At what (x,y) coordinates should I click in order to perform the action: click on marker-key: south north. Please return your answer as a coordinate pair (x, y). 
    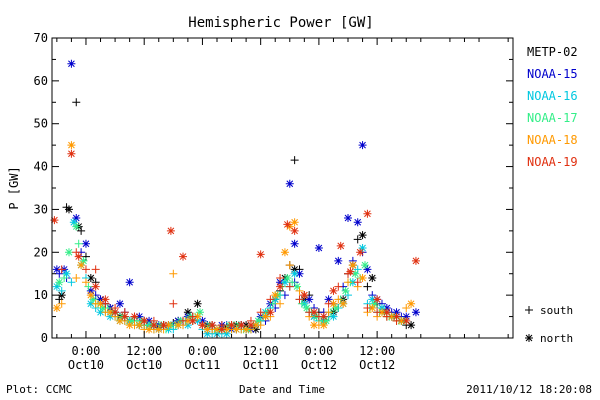
    Looking at the image, I should click on (549, 324).